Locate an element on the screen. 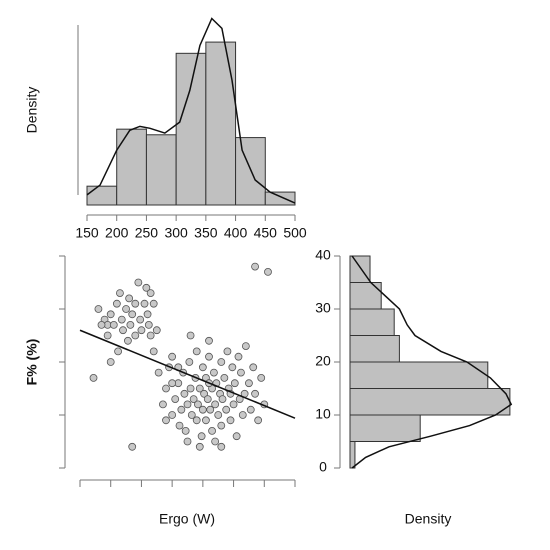  y-tick-label: 0 is located at coordinates (323, 467).